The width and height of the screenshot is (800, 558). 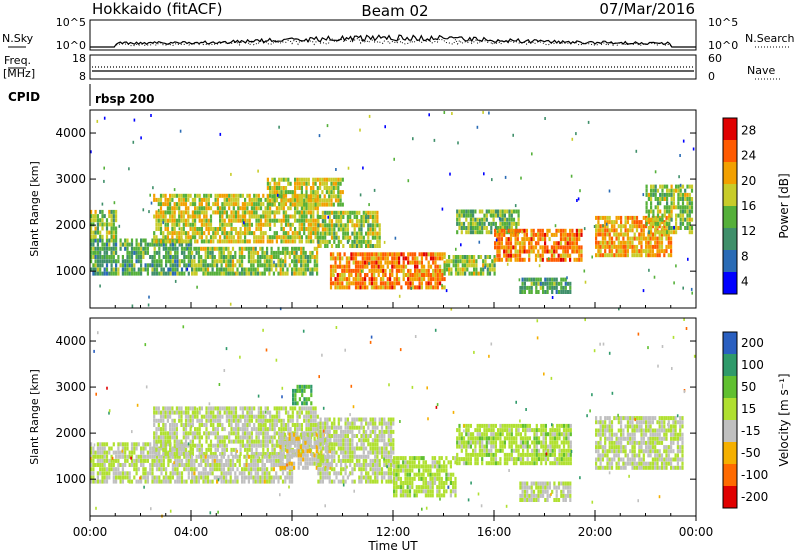 I want to click on range-tick-label: 4000, so click(x=70, y=133).